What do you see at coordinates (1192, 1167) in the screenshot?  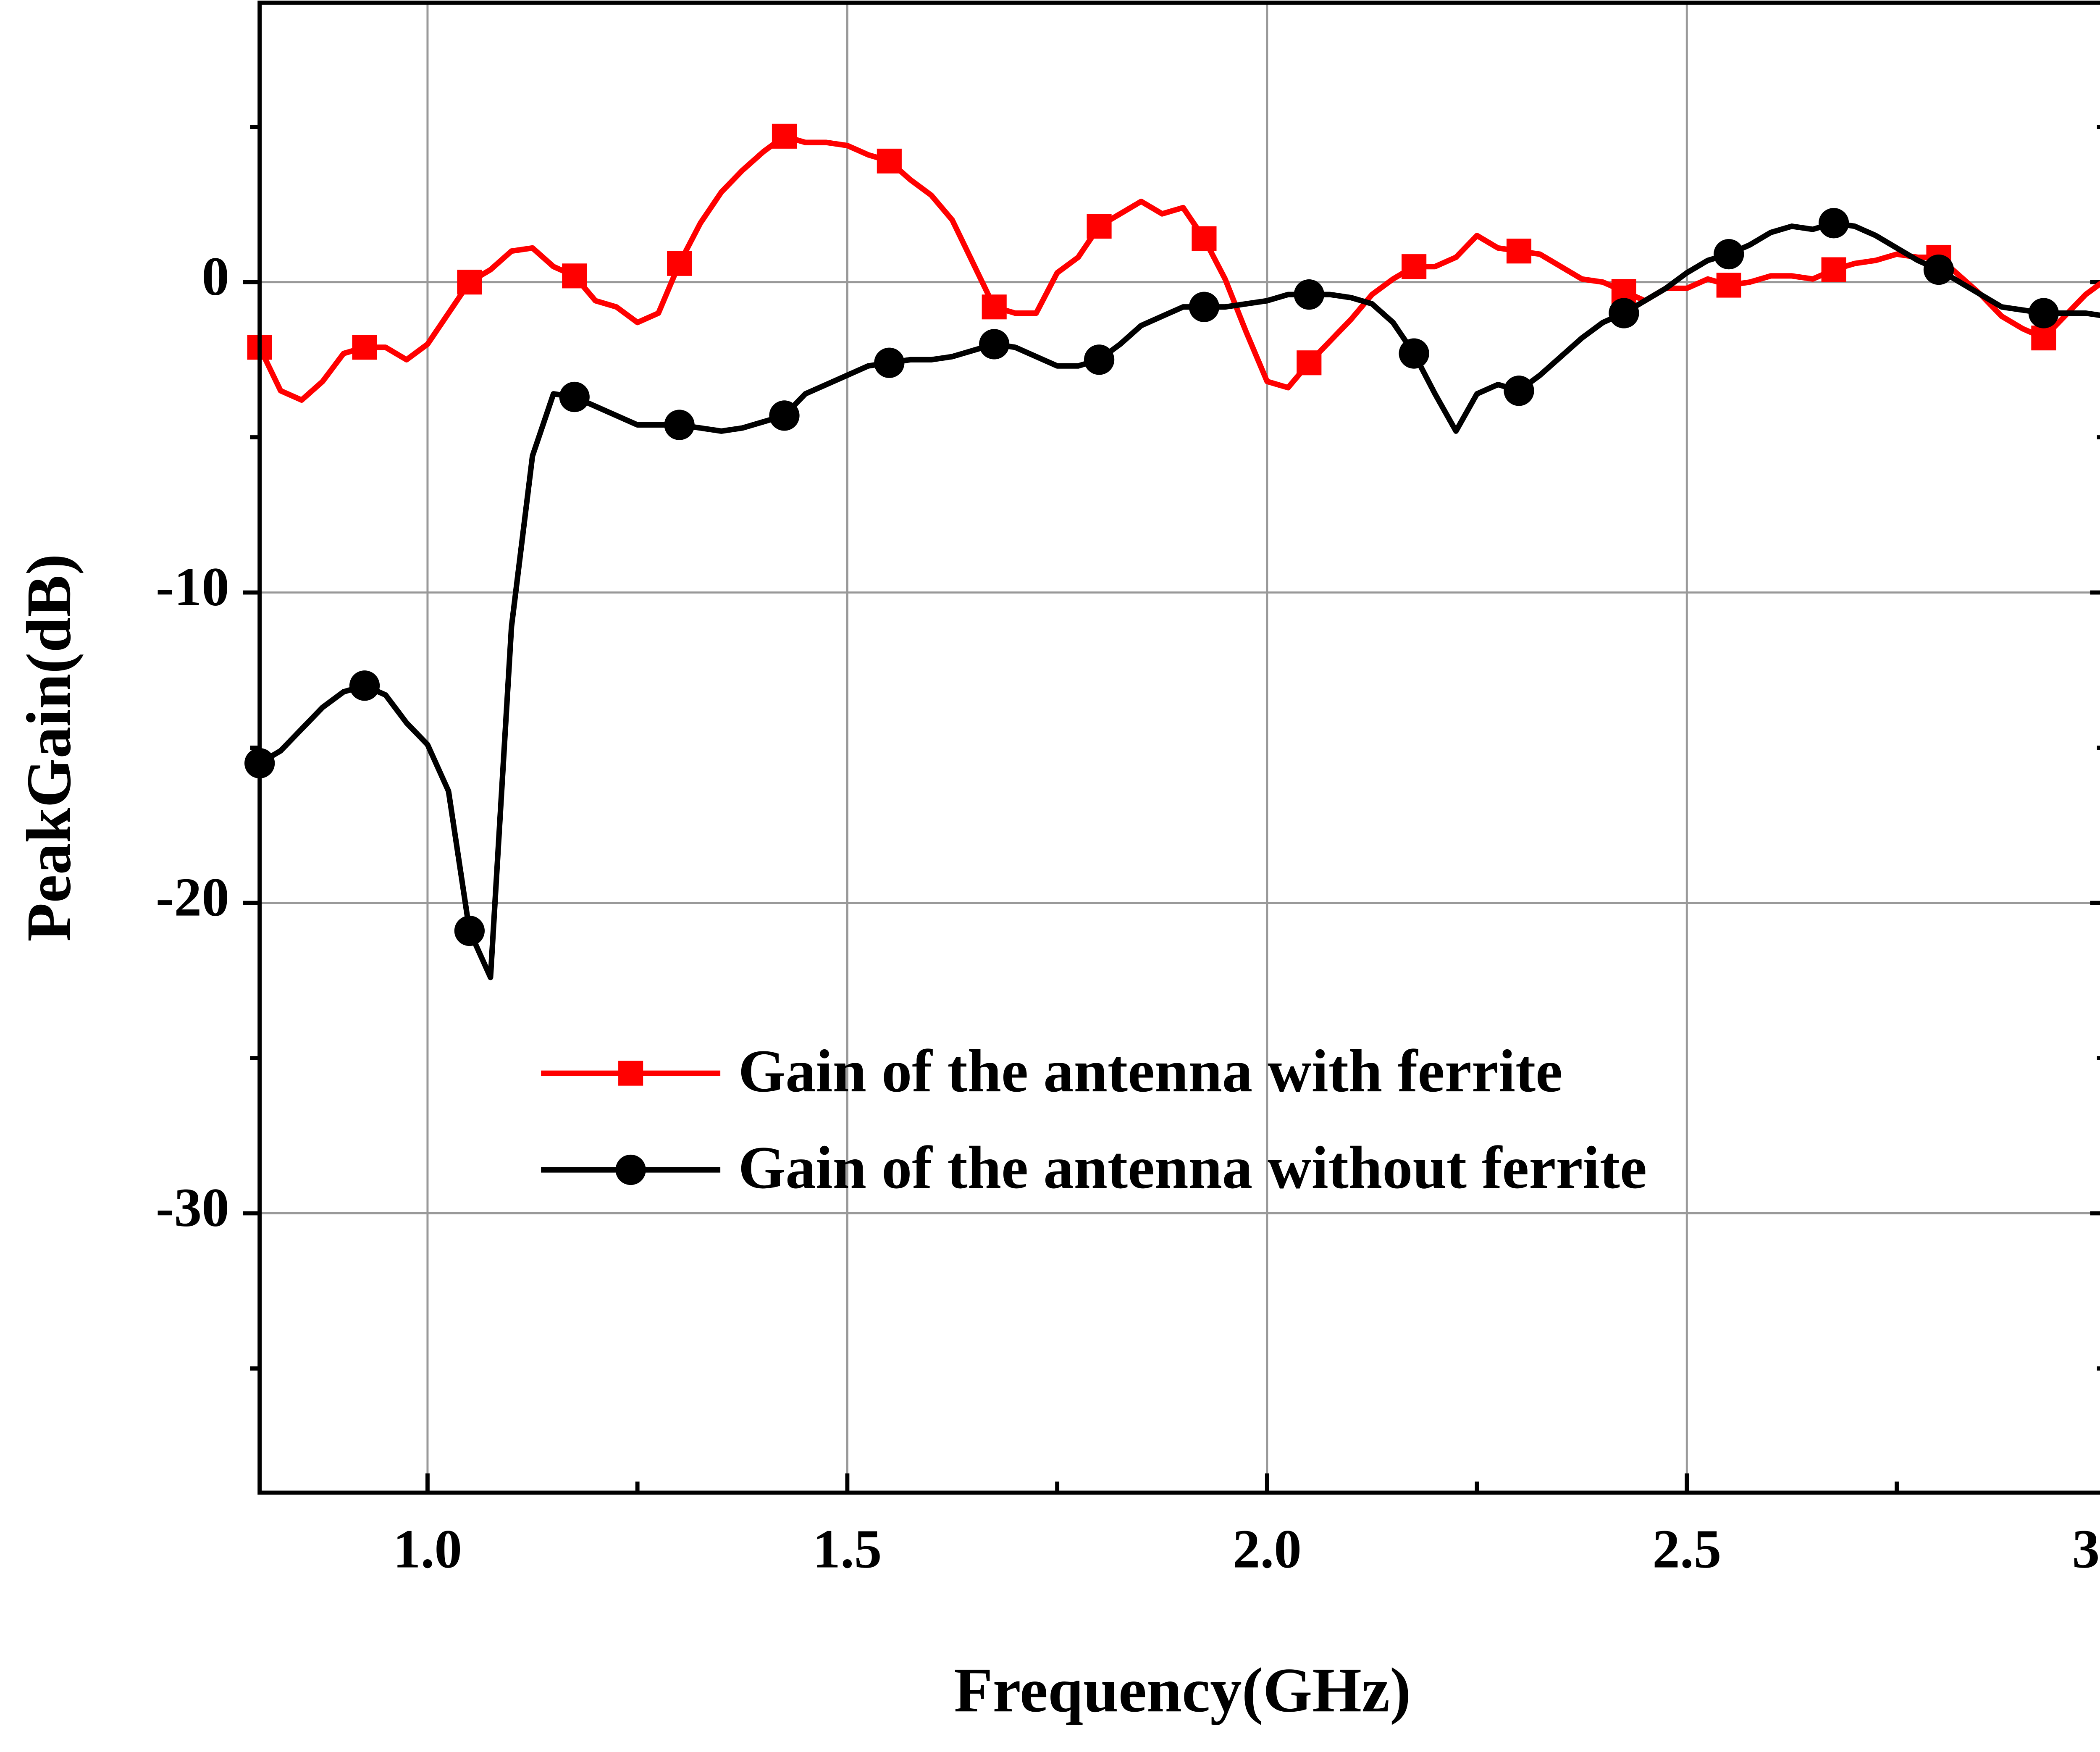 I see `legend-text: Gain of the antenna without ferrite` at bounding box center [1192, 1167].